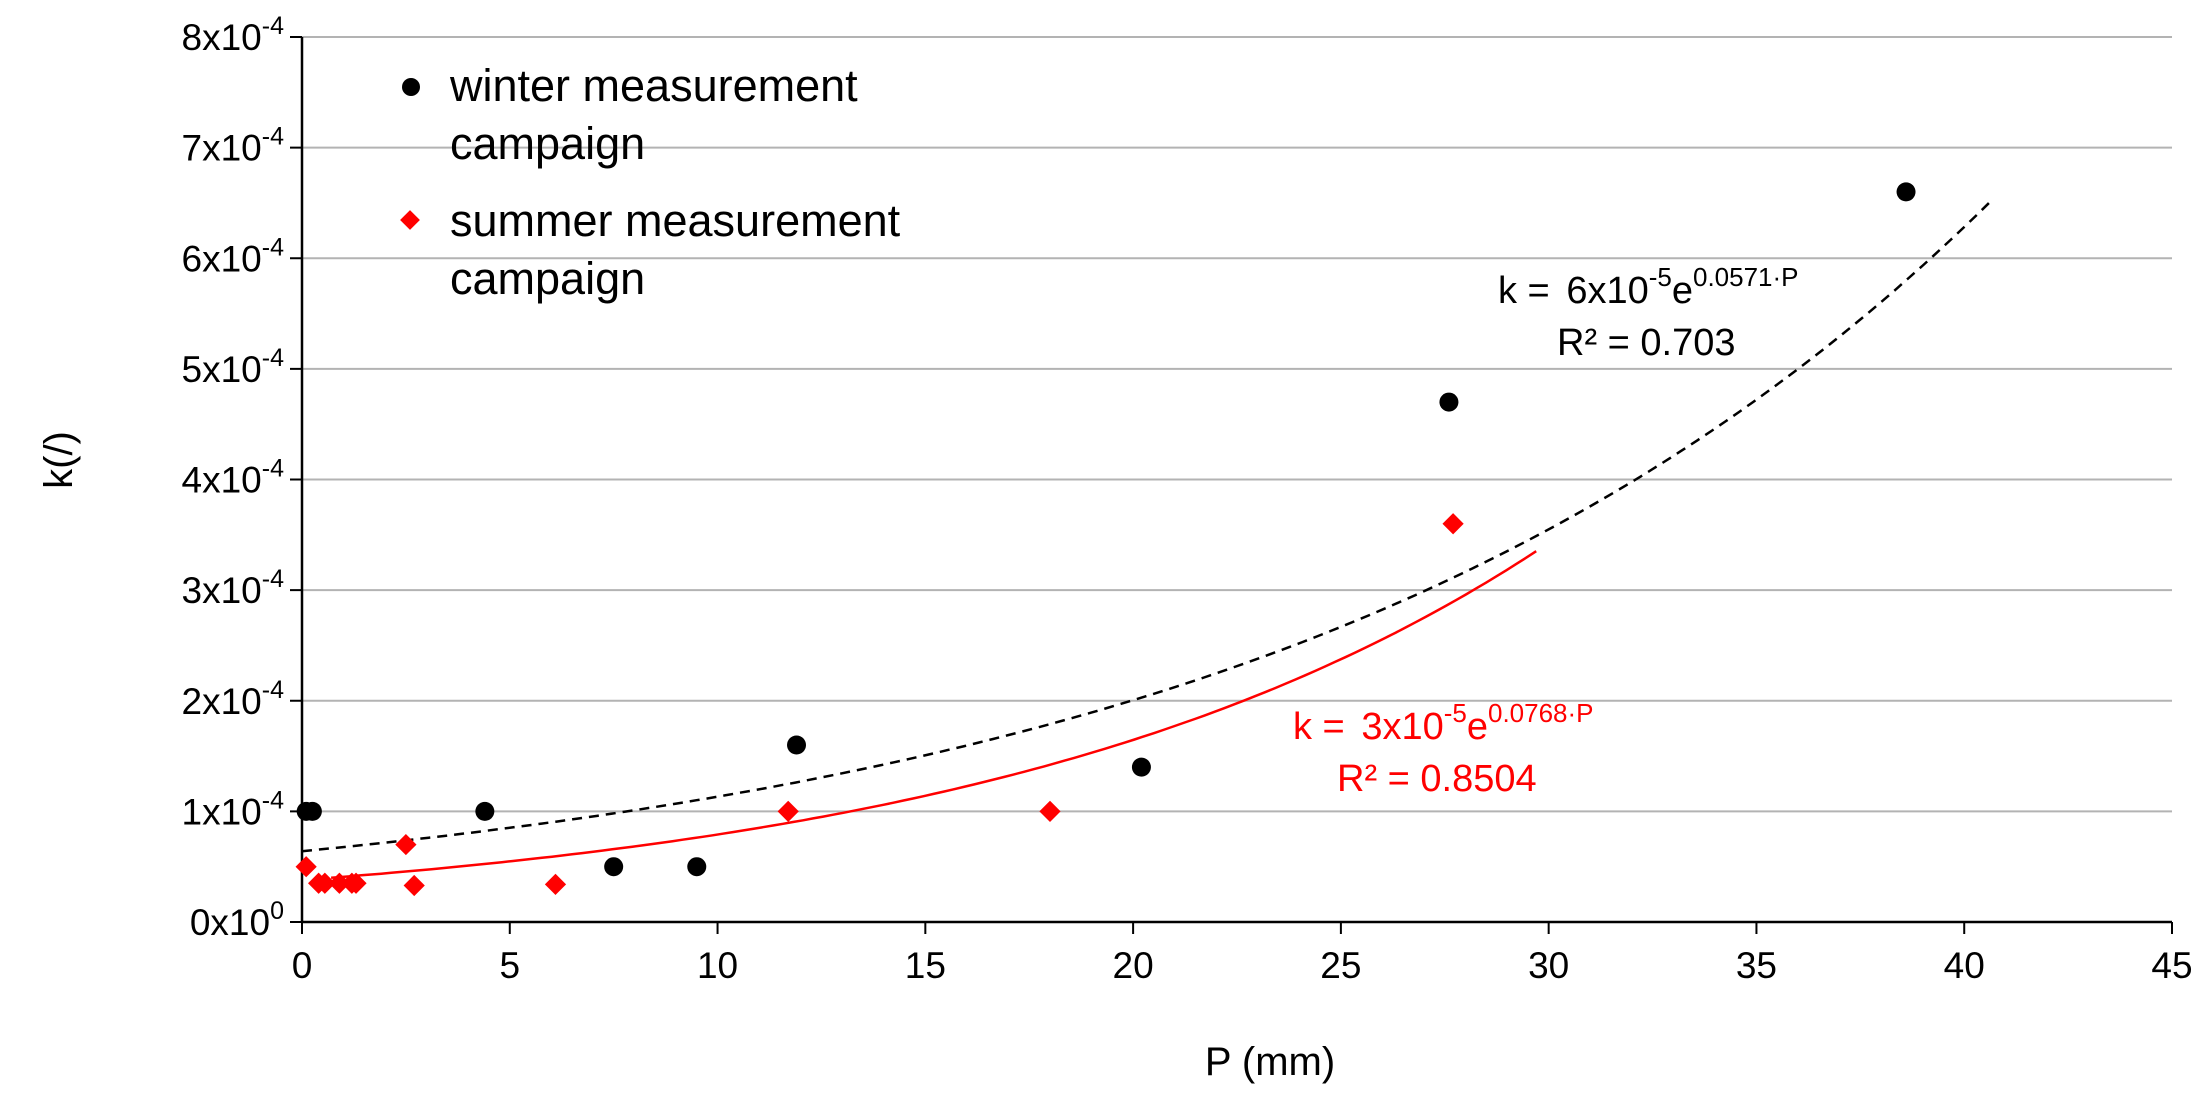 Image resolution: width=2212 pixels, height=1110 pixels. Describe the element at coordinates (1477, 727) in the screenshot. I see `summer-eq-e: e` at that location.